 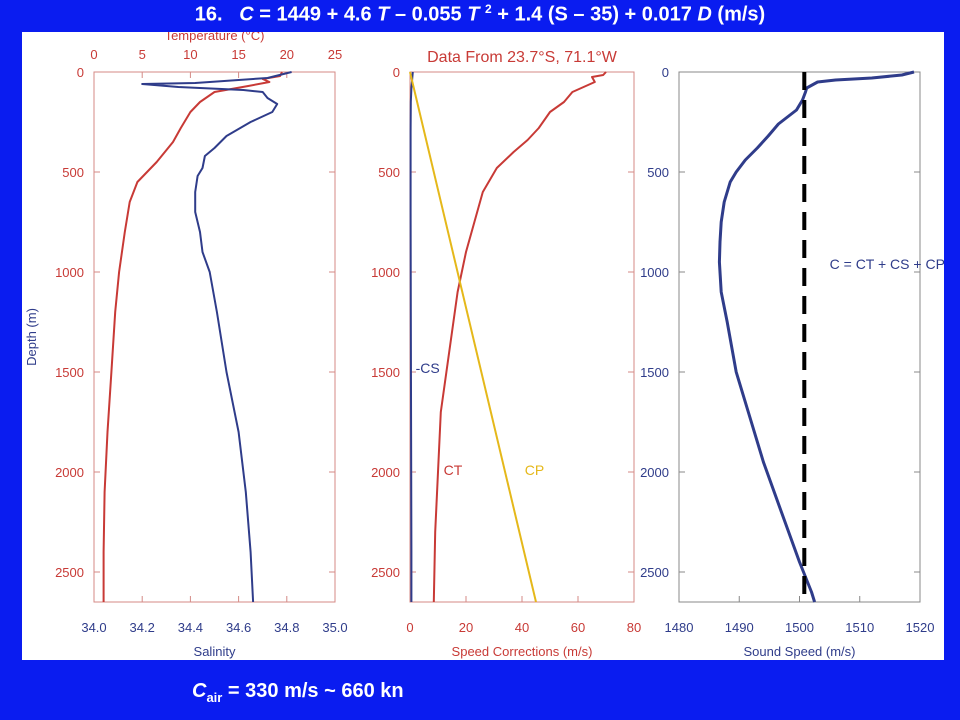 I want to click on ct-annotation: CT, so click(x=453, y=470).